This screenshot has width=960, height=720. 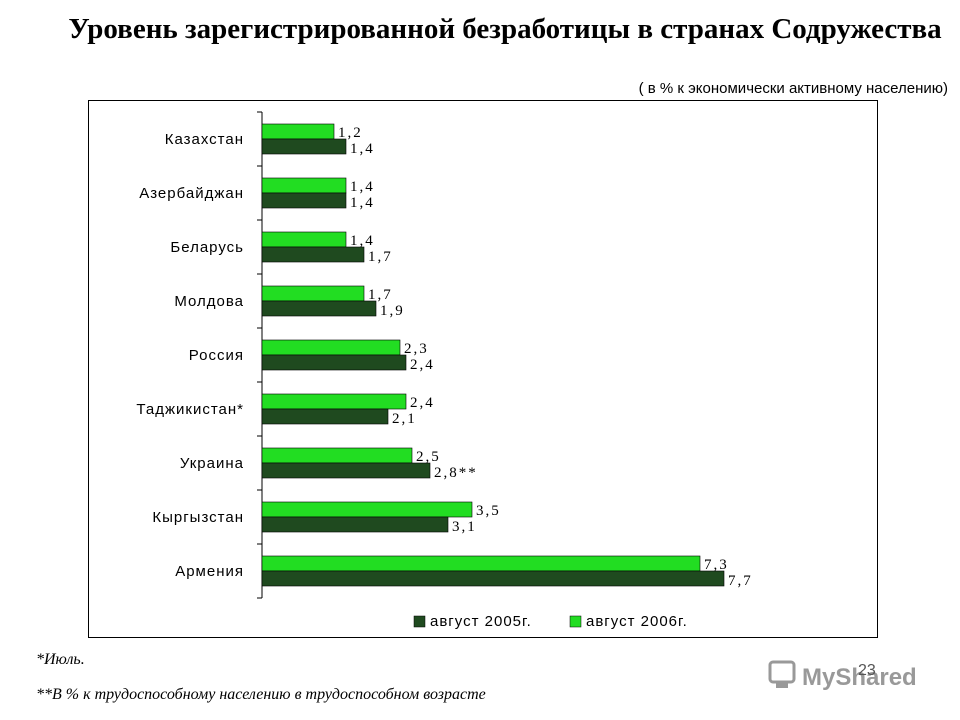 I want to click on category-label: Азербайджан, so click(x=191, y=193).